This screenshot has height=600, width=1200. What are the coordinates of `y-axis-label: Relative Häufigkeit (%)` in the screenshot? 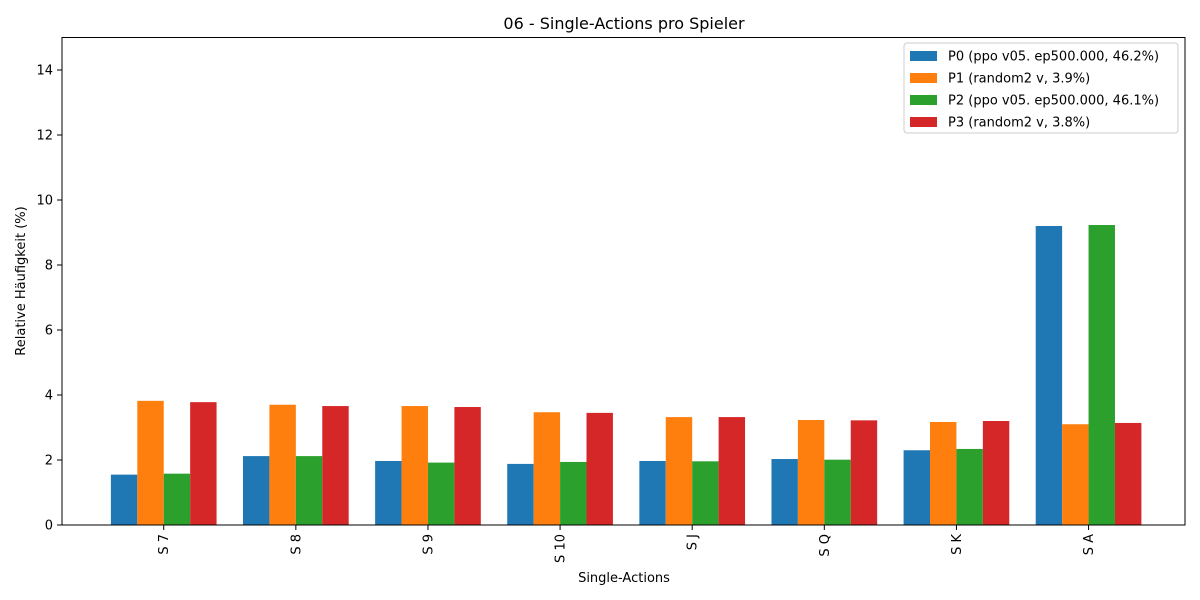 It's located at (21, 280).